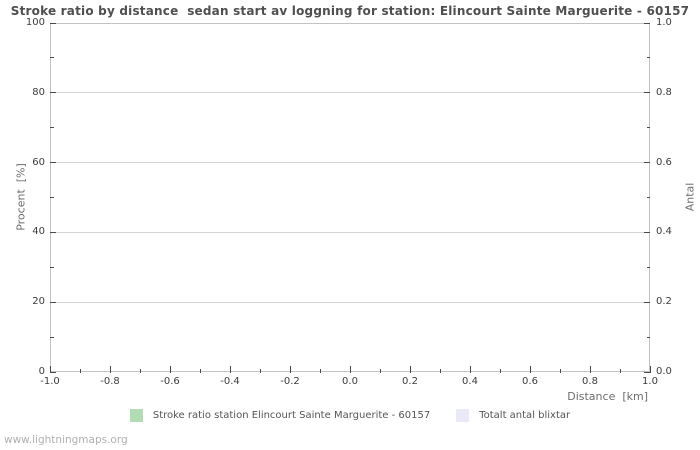 The width and height of the screenshot is (700, 450). Describe the element at coordinates (650, 381) in the screenshot. I see `x-tick-label: 1.0` at that location.